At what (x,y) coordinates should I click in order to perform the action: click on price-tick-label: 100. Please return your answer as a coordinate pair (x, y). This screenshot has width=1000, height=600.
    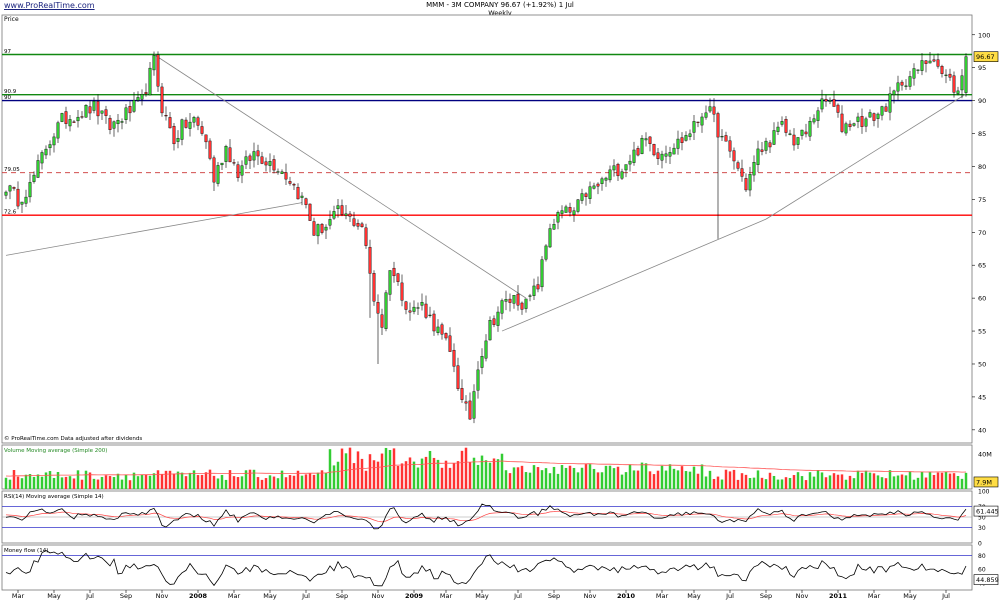
    Looking at the image, I should click on (984, 35).